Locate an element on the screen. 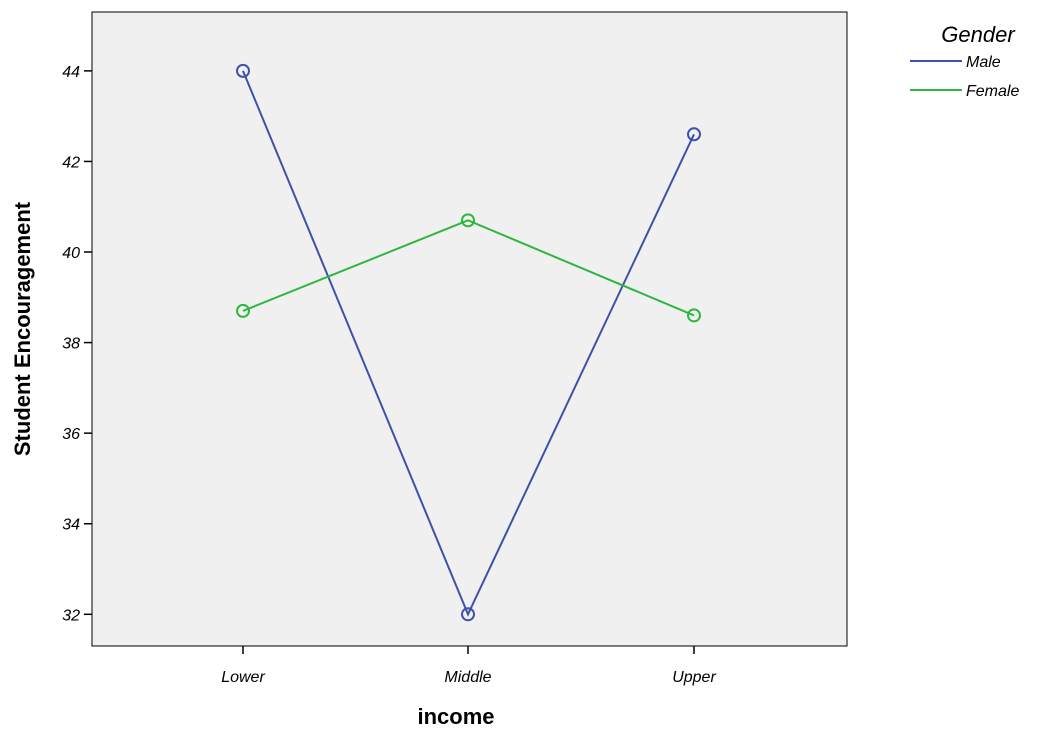 This screenshot has width=1040, height=735. x-tick-label: Middle is located at coordinates (467, 677).